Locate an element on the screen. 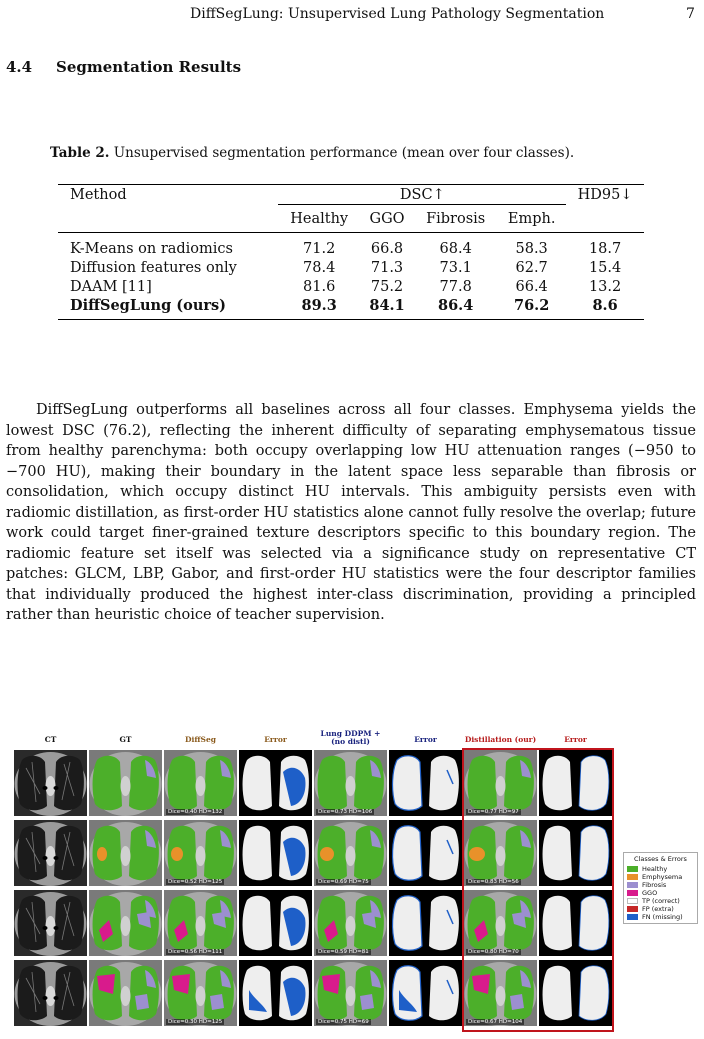 This screenshot has height=1039, width=704. legend-item: GGO is located at coordinates (660, 893).